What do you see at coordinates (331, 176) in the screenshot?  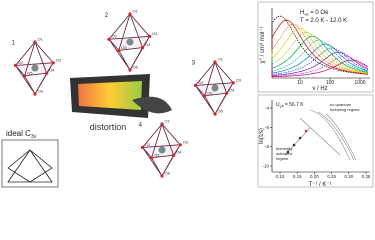 I see `arr-x-tick-label: 0.25` at bounding box center [331, 176].